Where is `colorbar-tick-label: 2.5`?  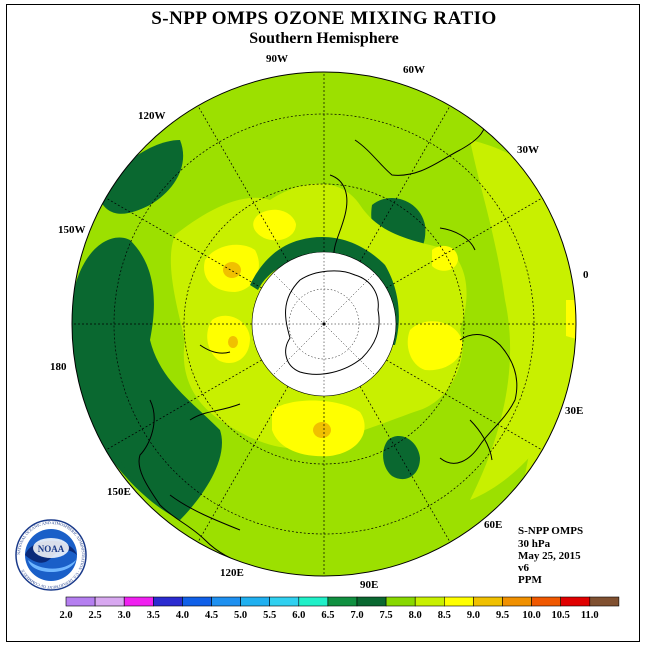
colorbar-tick-label: 2.5 is located at coordinates (95, 615).